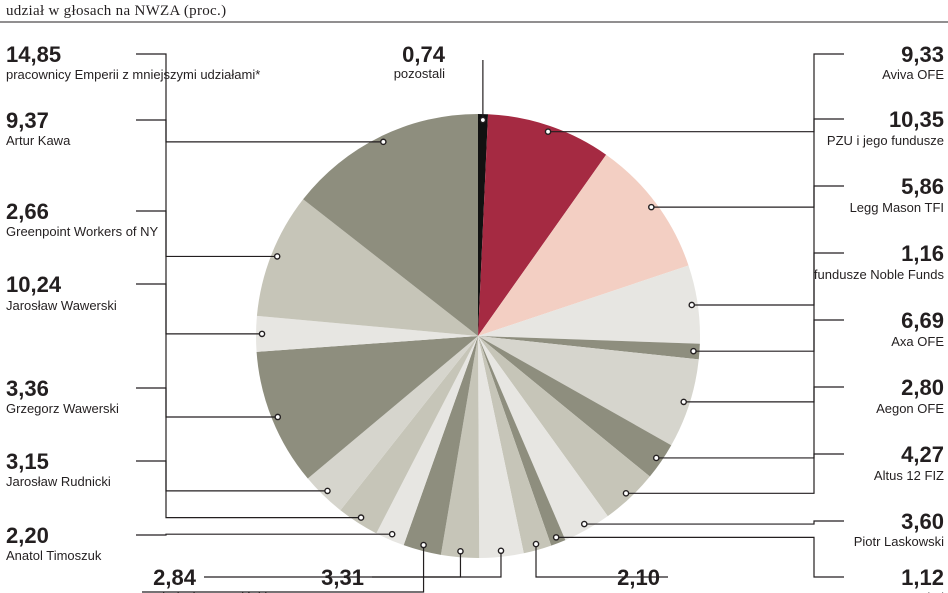  What do you see at coordinates (82, 231) in the screenshot?
I see `slice-name-label: Greenpoint Workers of NY` at bounding box center [82, 231].